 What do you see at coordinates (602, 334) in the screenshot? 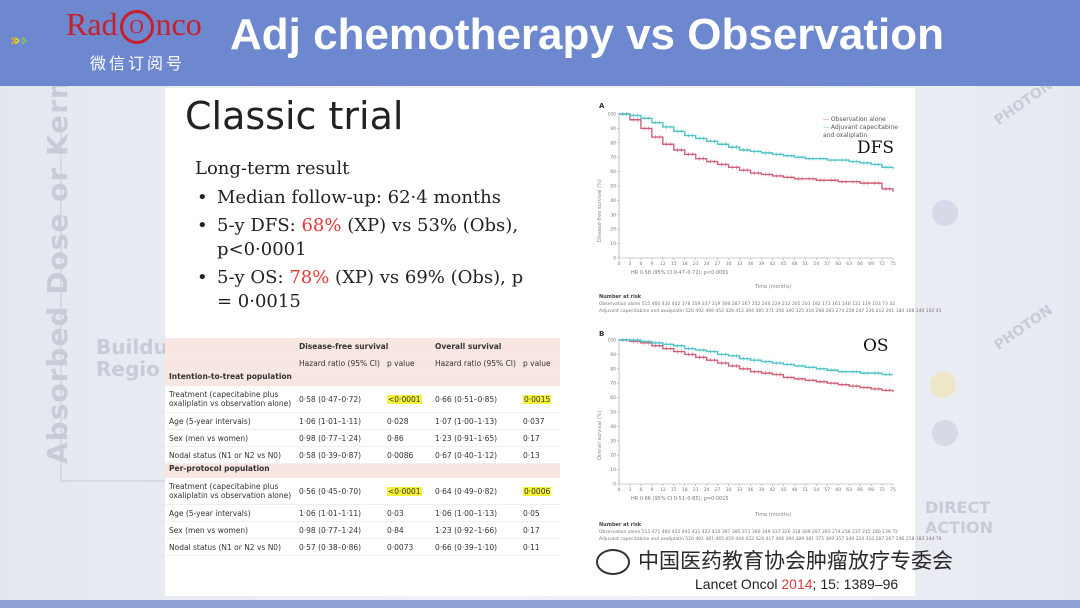
I see `panel-label-b: B` at bounding box center [602, 334].